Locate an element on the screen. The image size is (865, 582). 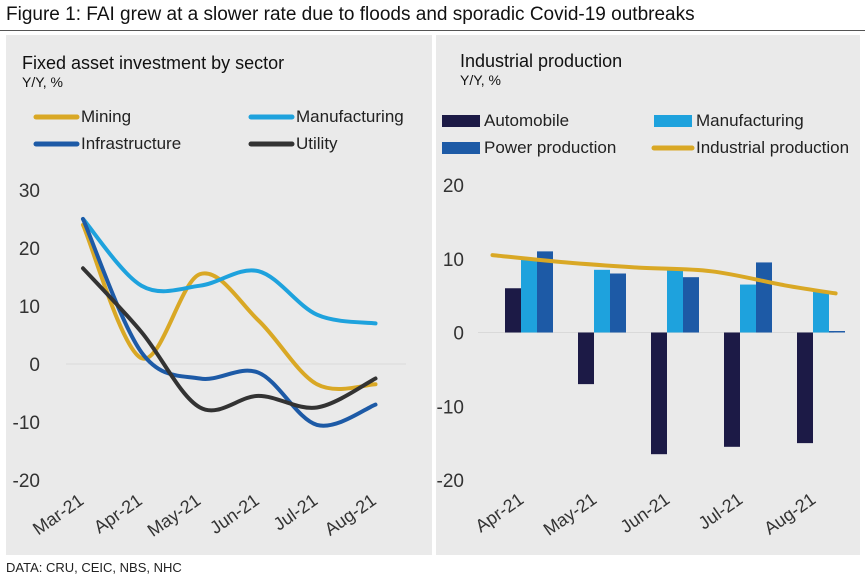
legend-swatch-manufacturing is located at coordinates (673, 121).